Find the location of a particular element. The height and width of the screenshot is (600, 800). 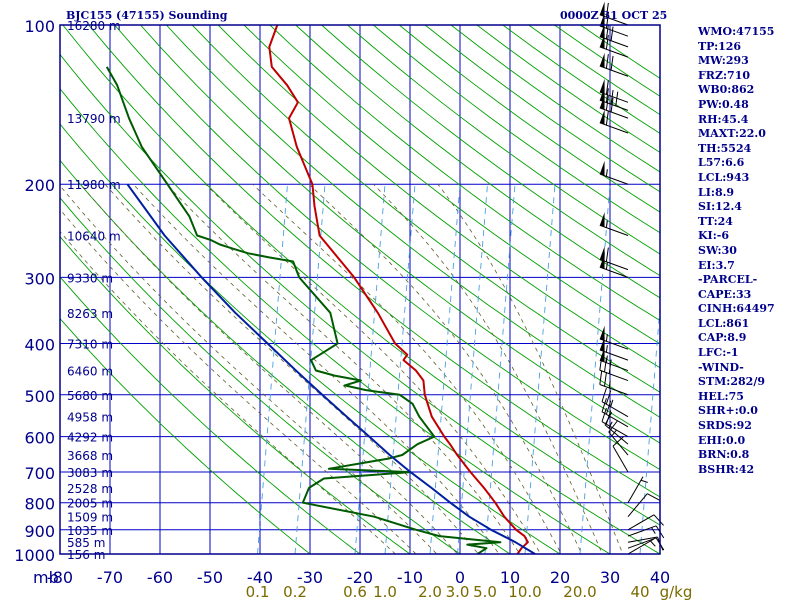

pressure-tick-label: 400 is located at coordinates (39, 344).